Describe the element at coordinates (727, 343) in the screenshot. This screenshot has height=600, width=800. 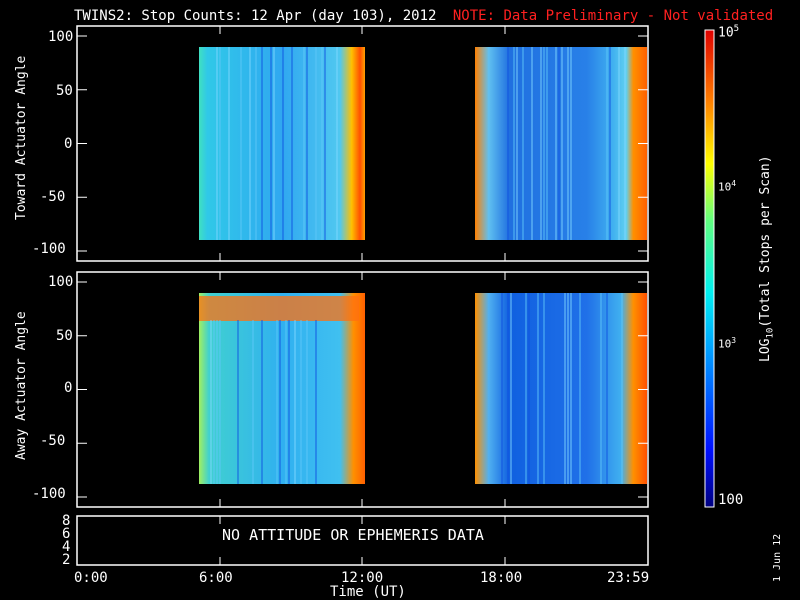
I see `cbar-tick-1e3: 10³` at that location.